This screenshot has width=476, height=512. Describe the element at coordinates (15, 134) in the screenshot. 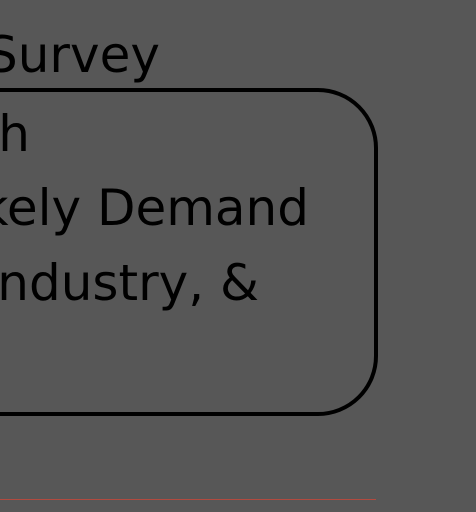

I see `card-line-1: h` at that location.